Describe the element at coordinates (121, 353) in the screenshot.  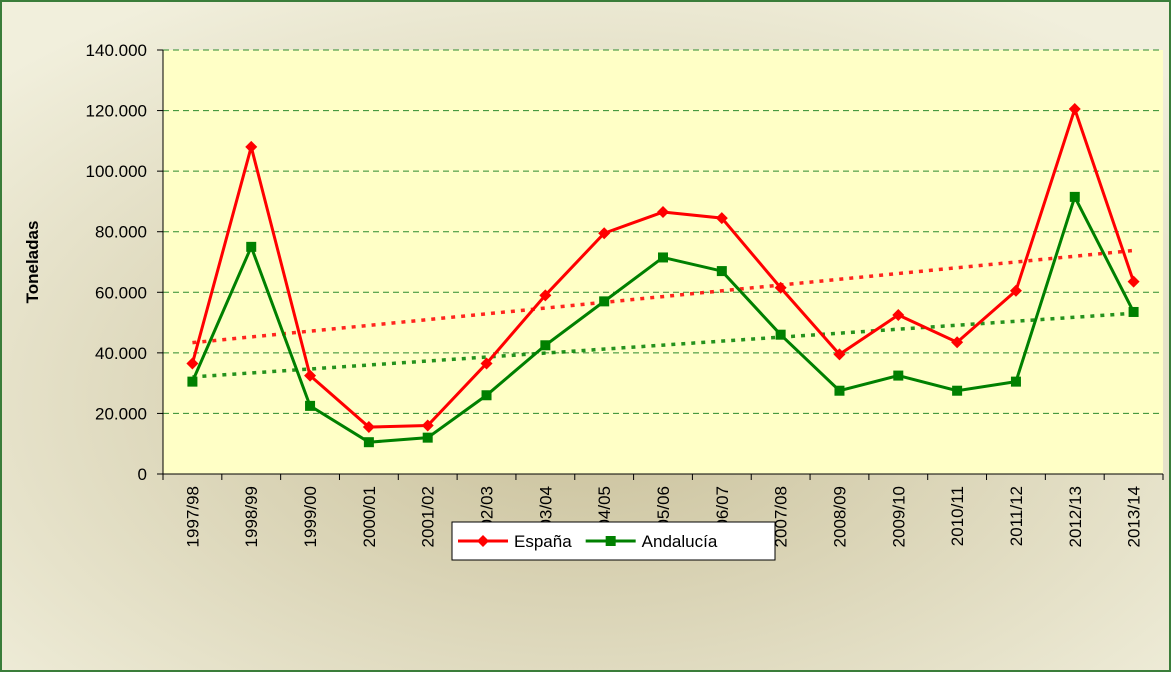
I see `y-tick-label: 40.000` at that location.